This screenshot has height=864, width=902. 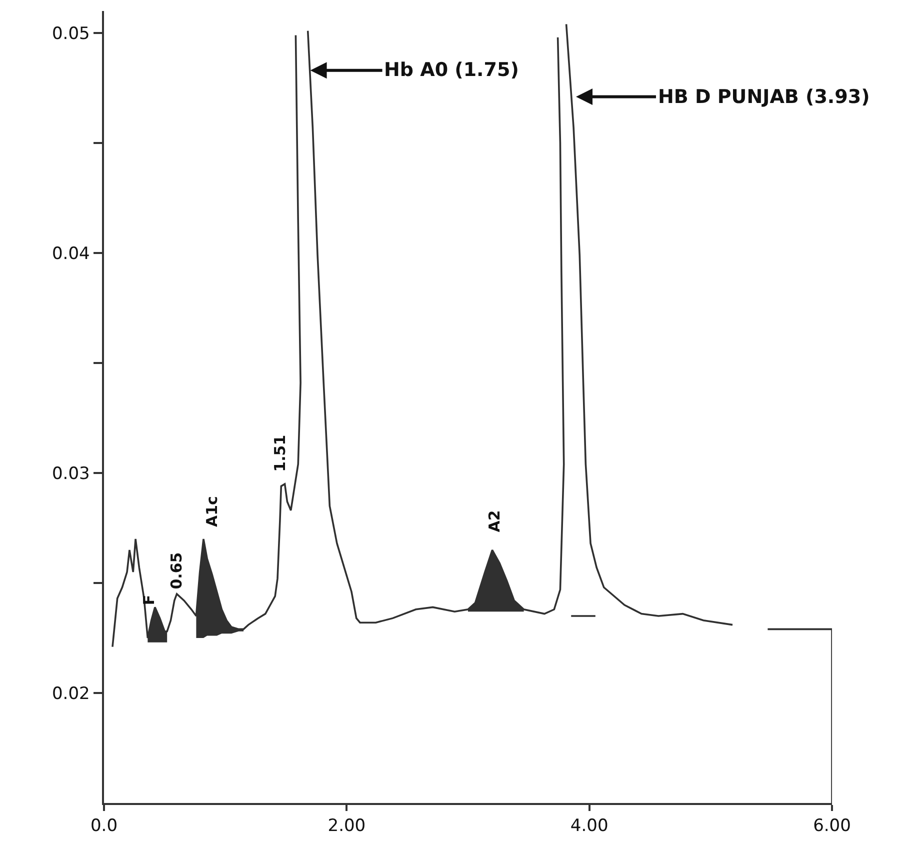 What do you see at coordinates (347, 826) in the screenshot?
I see `x-tick-label: 2.00` at bounding box center [347, 826].